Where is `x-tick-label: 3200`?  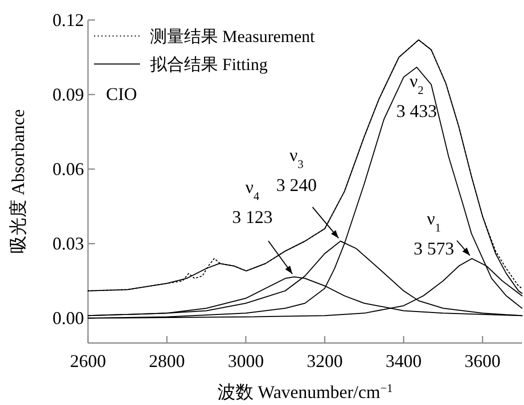 x-tick-label: 3200 is located at coordinates (324, 361).